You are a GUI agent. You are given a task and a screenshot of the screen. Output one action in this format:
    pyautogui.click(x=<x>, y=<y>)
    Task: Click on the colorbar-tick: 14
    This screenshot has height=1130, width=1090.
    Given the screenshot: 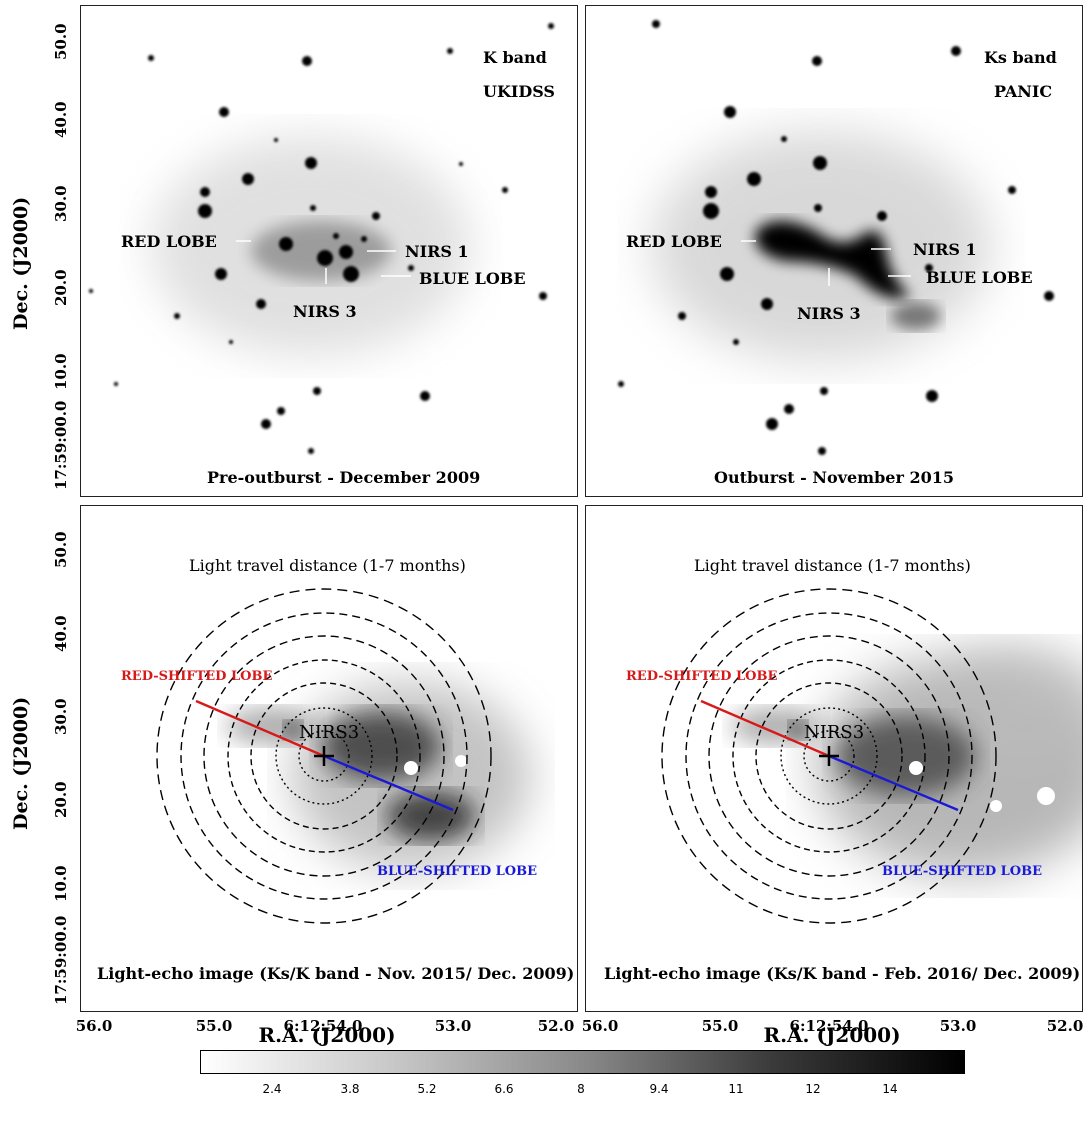 What is the action you would take?
    pyautogui.click(x=890, y=1089)
    